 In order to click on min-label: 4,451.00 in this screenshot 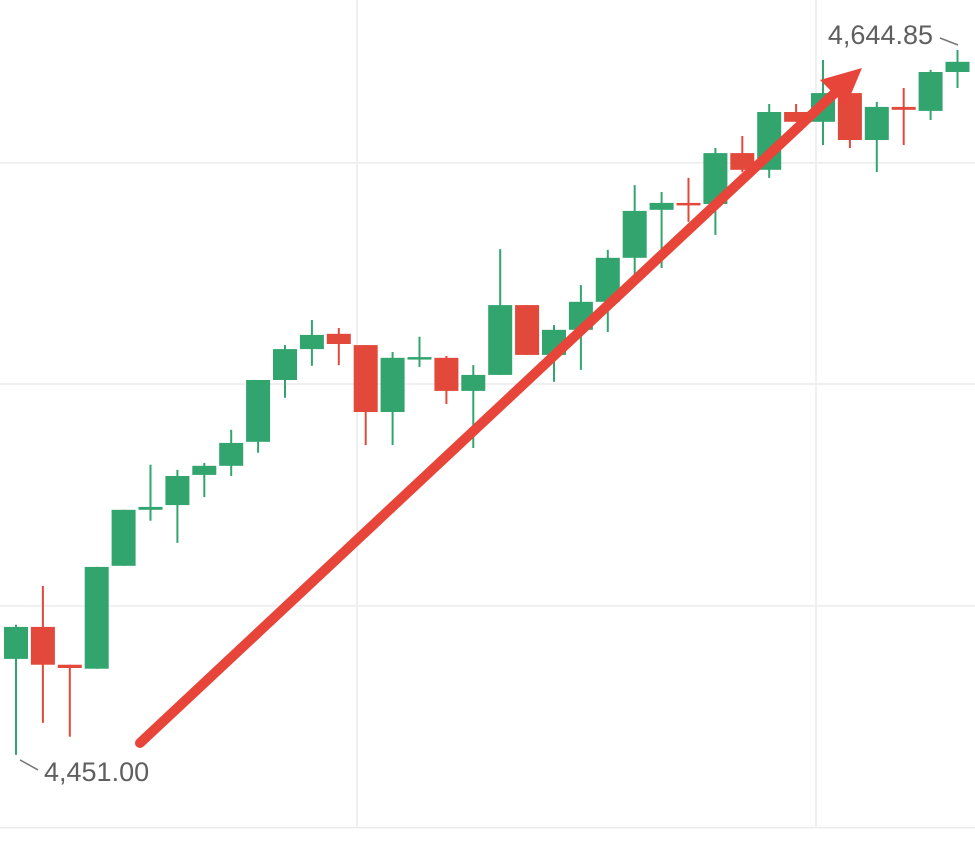, I will do `click(96, 772)`.